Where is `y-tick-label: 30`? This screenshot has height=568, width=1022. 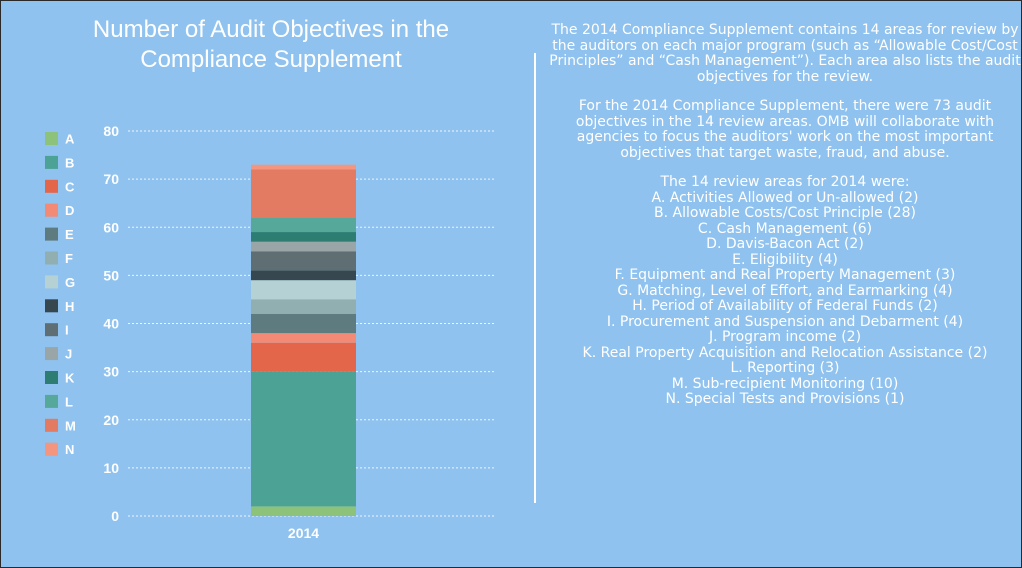 y-tick-label: 30 is located at coordinates (111, 372).